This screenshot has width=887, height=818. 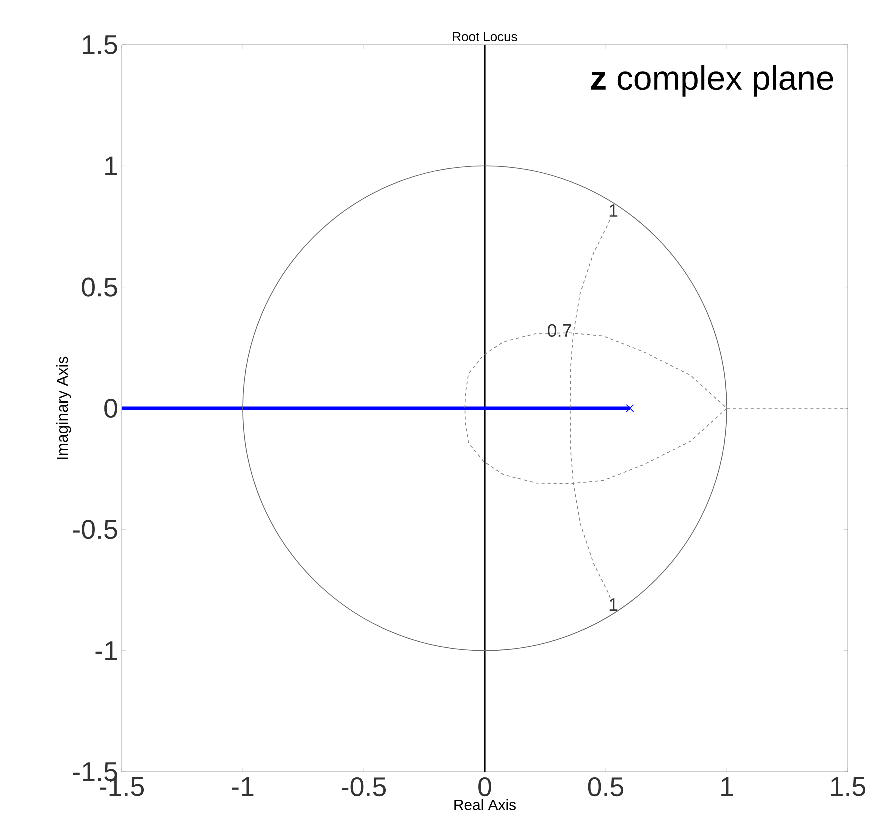 What do you see at coordinates (243, 787) in the screenshot?
I see `x-tick-label: -1` at bounding box center [243, 787].